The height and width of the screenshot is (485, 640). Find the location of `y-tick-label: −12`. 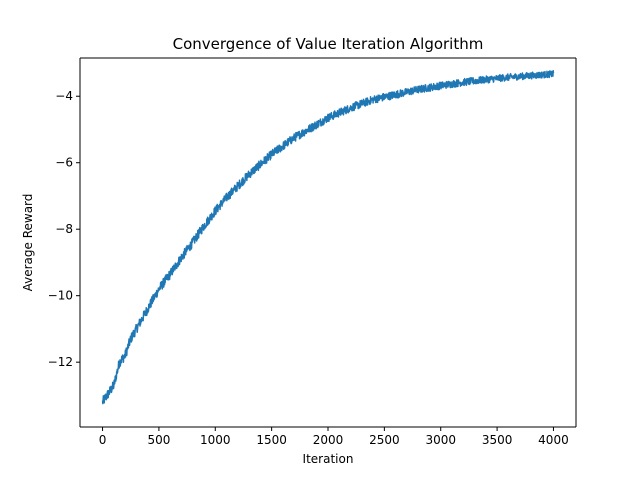

y-tick-label: −12 is located at coordinates (60, 362).